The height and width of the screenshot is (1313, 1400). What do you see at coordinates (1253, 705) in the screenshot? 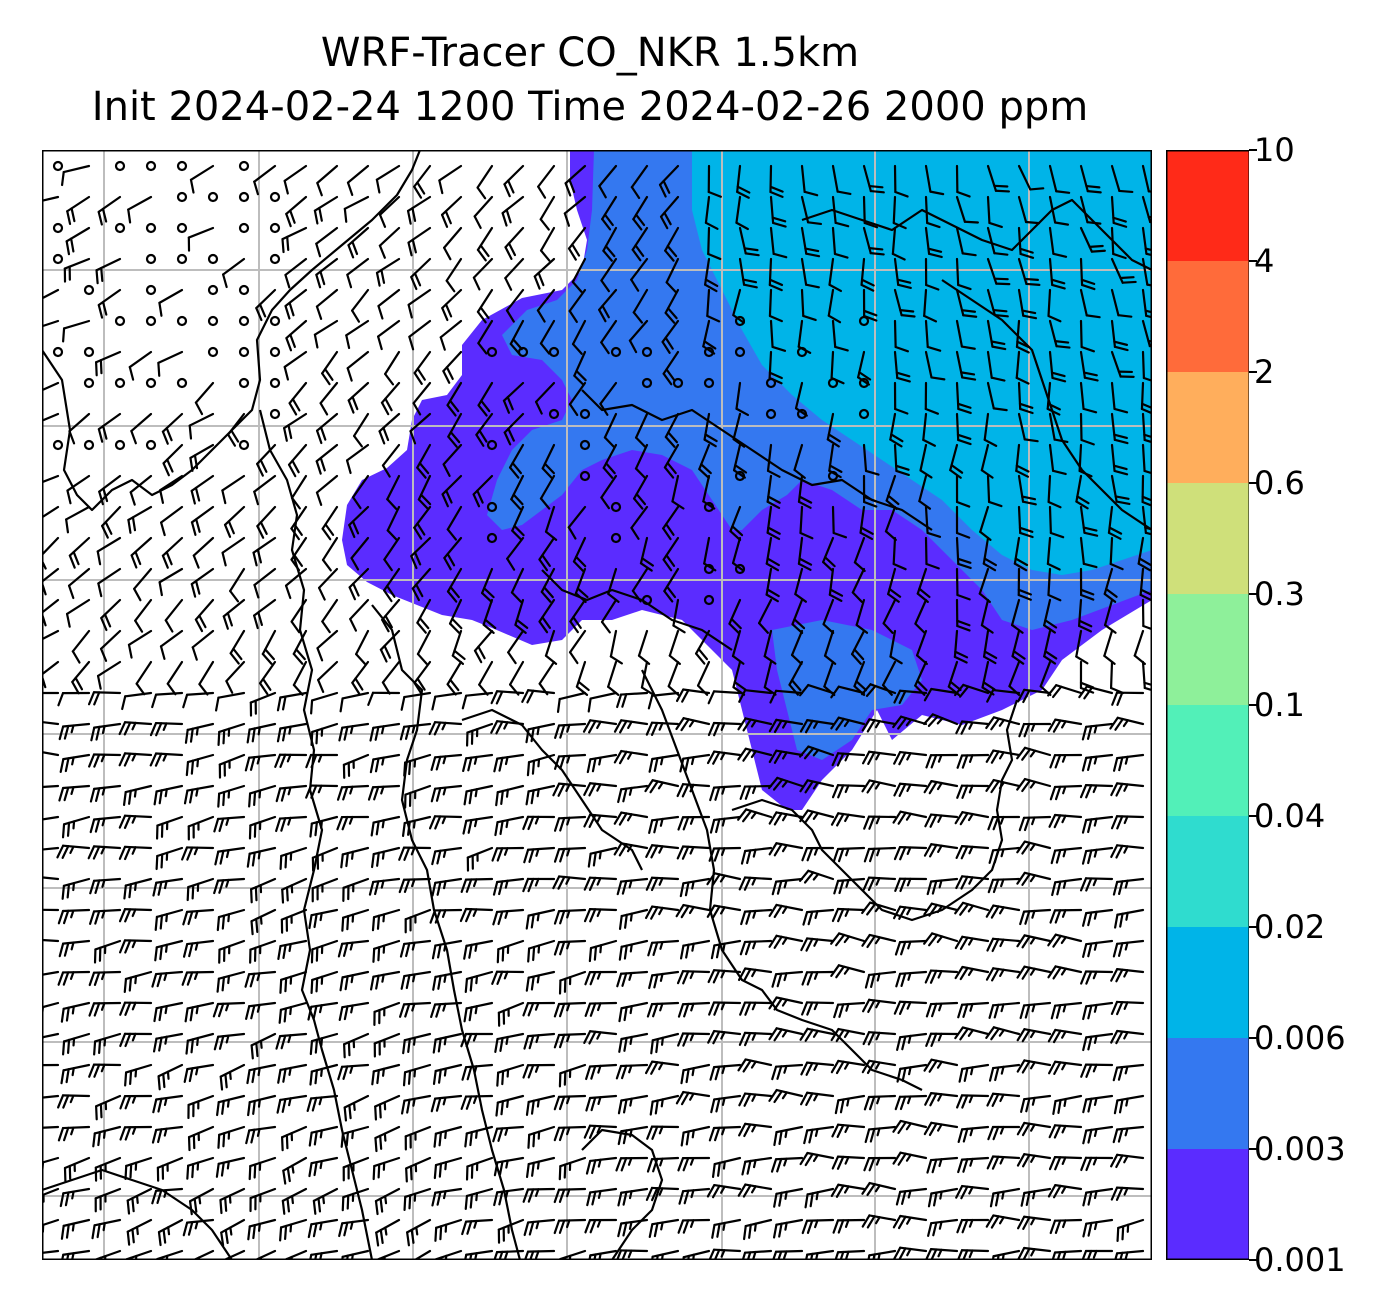
I see `colorbar-tick-mark` at bounding box center [1253, 705].